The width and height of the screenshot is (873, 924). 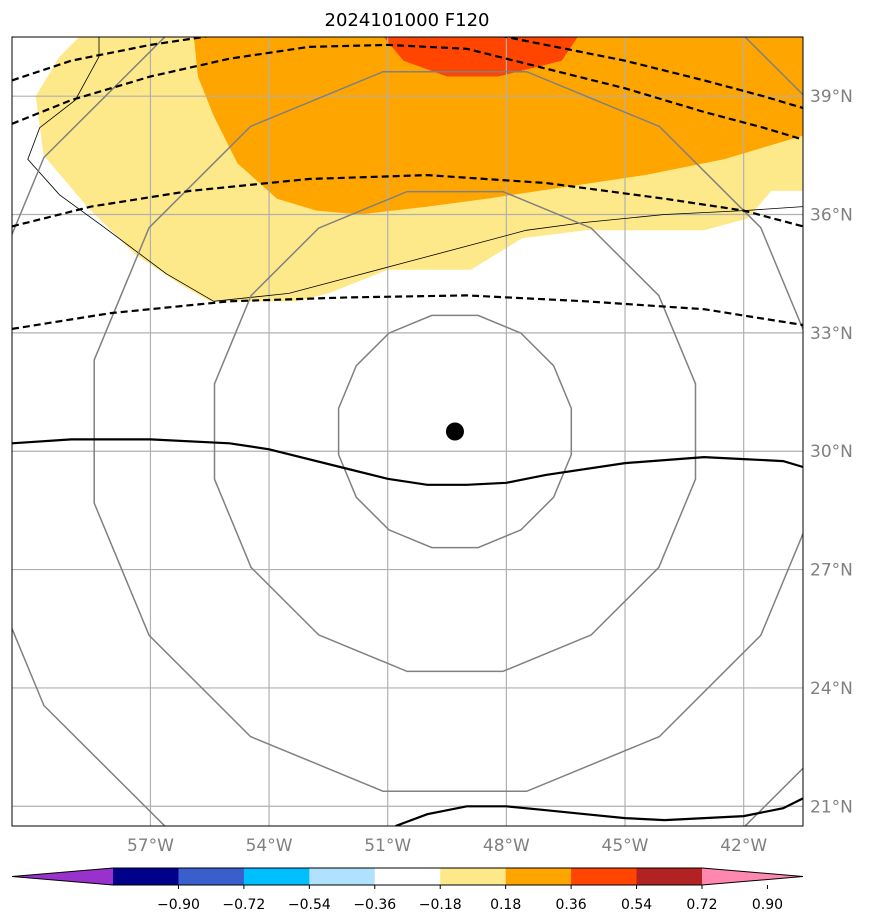 What do you see at coordinates (505, 905) in the screenshot?
I see `colorbar-tick-label: 0.18` at bounding box center [505, 905].